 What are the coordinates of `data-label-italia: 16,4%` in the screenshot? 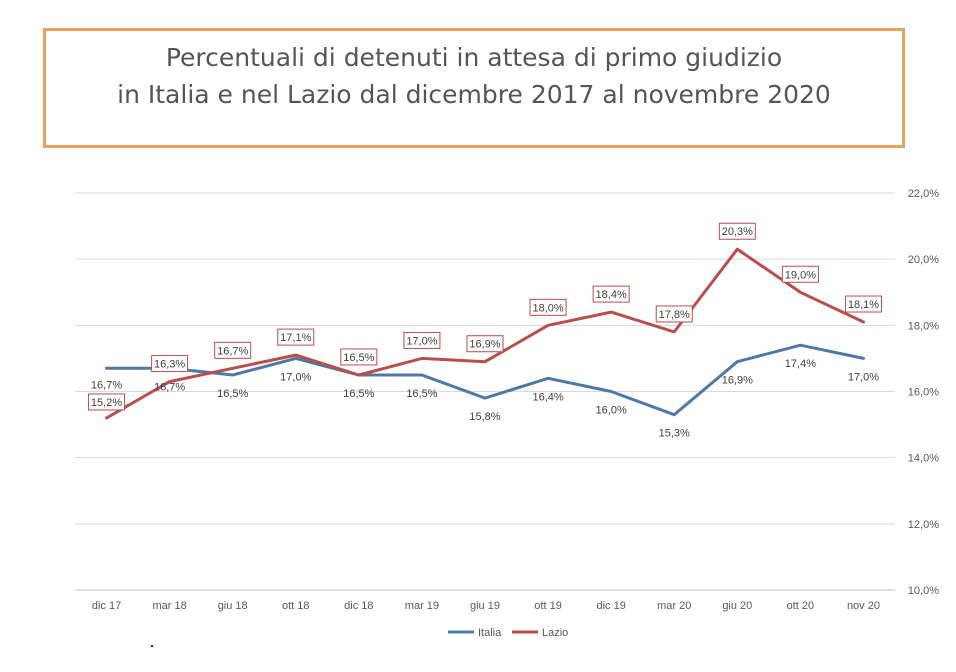 It's located at (547, 397).